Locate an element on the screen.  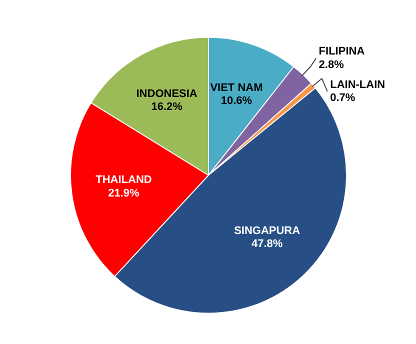
data-label: 10.6% is located at coordinates (236, 101).